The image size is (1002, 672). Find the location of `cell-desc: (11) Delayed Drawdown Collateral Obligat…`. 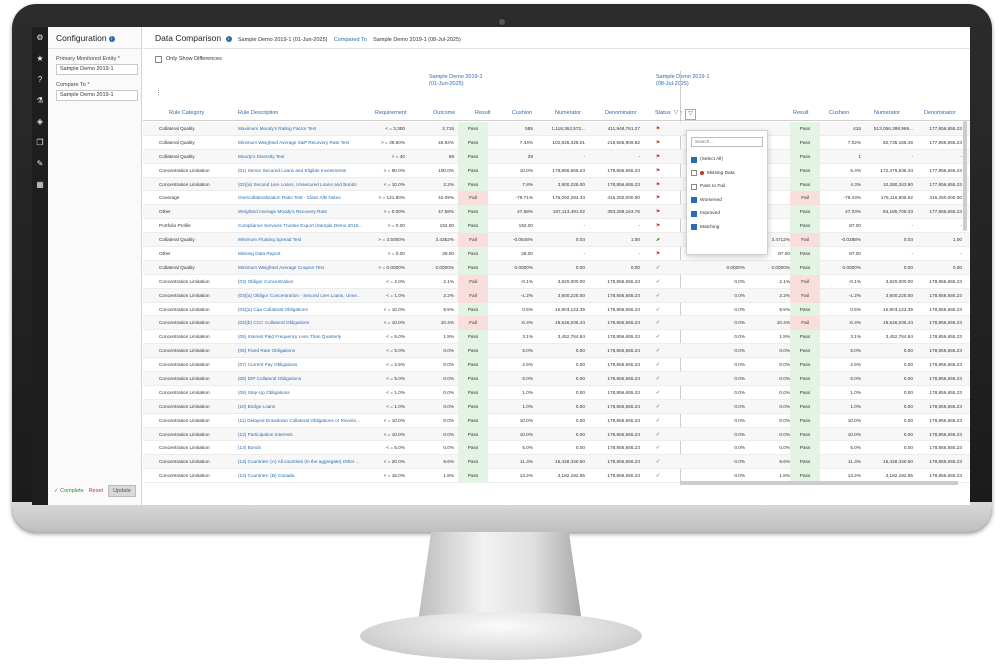

cell-desc: (11) Delayed Drawdown Collateral Obligat… is located at coordinates (299, 420).